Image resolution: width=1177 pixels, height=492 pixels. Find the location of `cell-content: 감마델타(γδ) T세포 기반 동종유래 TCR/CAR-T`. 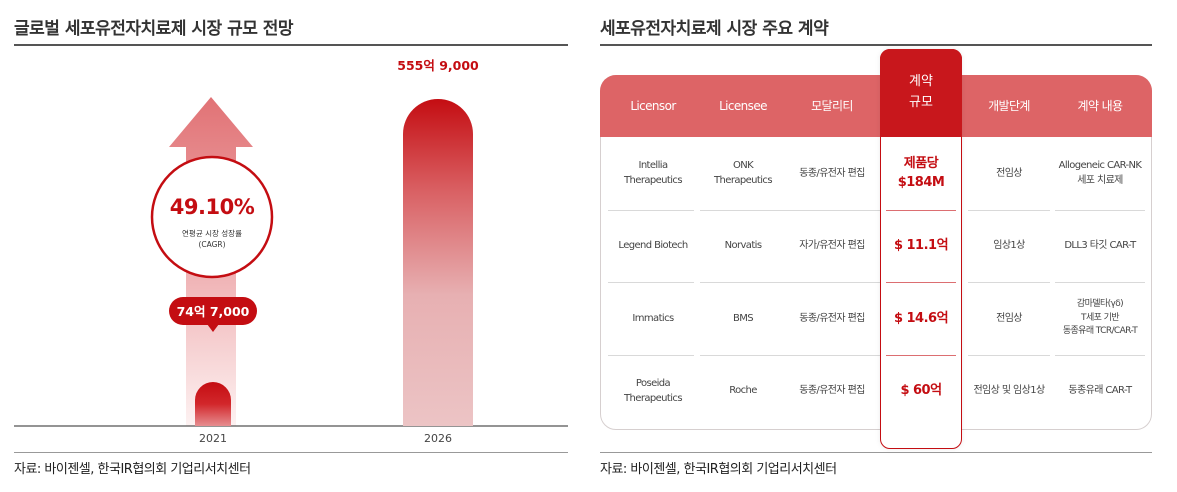

cell-content: 감마델타(γδ) T세포 기반 동종유래 TCR/CAR-T is located at coordinates (1100, 317).